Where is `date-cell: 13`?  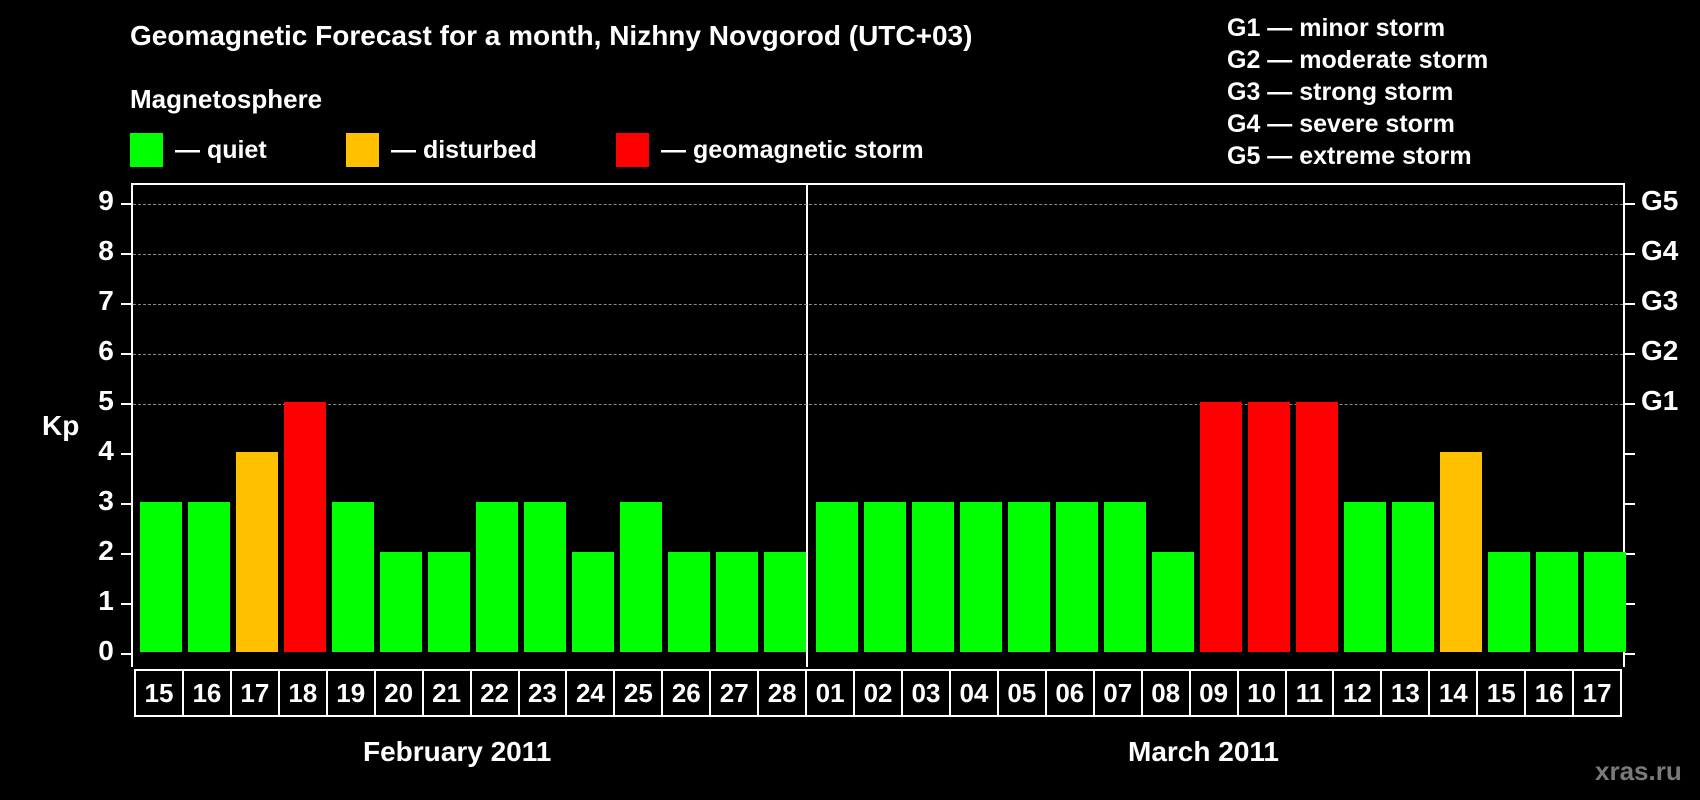 date-cell: 13 is located at coordinates (1404, 693).